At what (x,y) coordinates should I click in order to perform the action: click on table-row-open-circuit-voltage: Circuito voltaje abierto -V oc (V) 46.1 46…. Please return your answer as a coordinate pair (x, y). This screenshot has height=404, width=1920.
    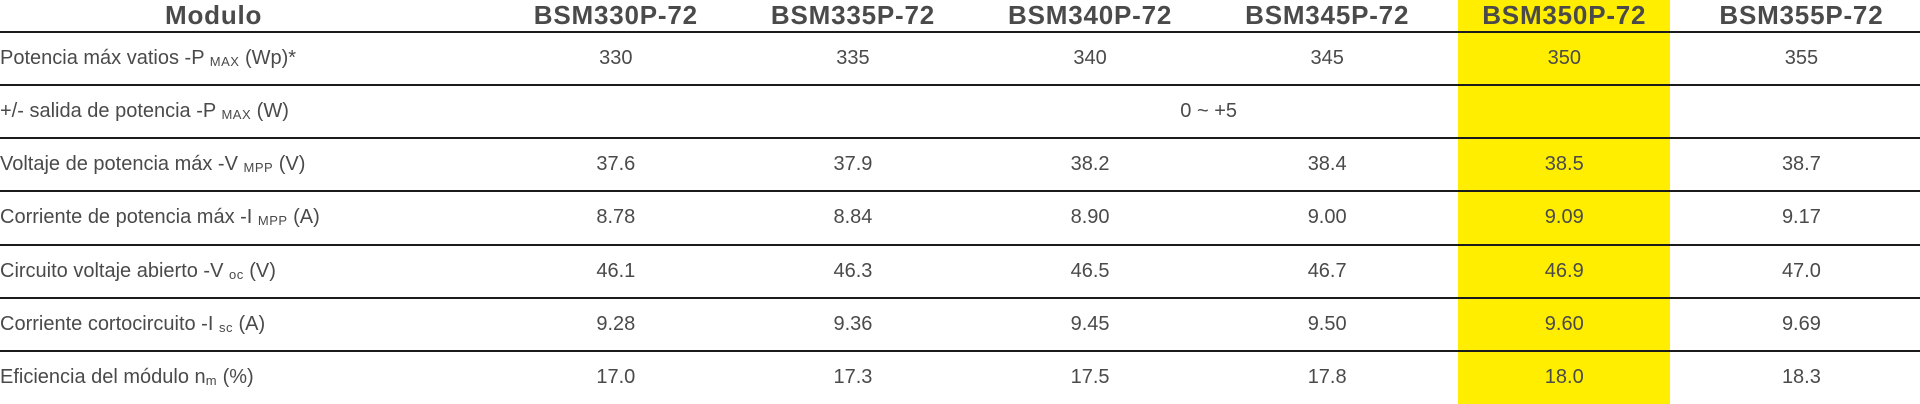
    Looking at the image, I should click on (960, 271).